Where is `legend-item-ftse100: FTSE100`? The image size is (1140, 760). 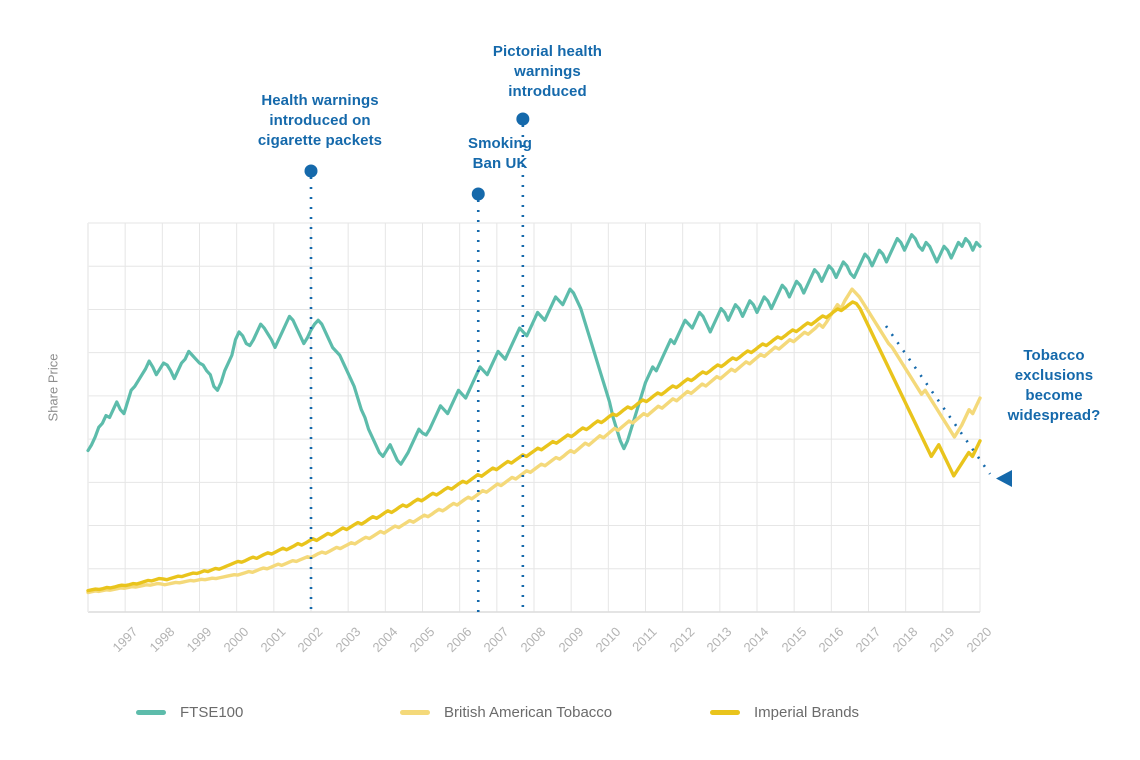
legend-item-ftse100: FTSE100 is located at coordinates (189, 712).